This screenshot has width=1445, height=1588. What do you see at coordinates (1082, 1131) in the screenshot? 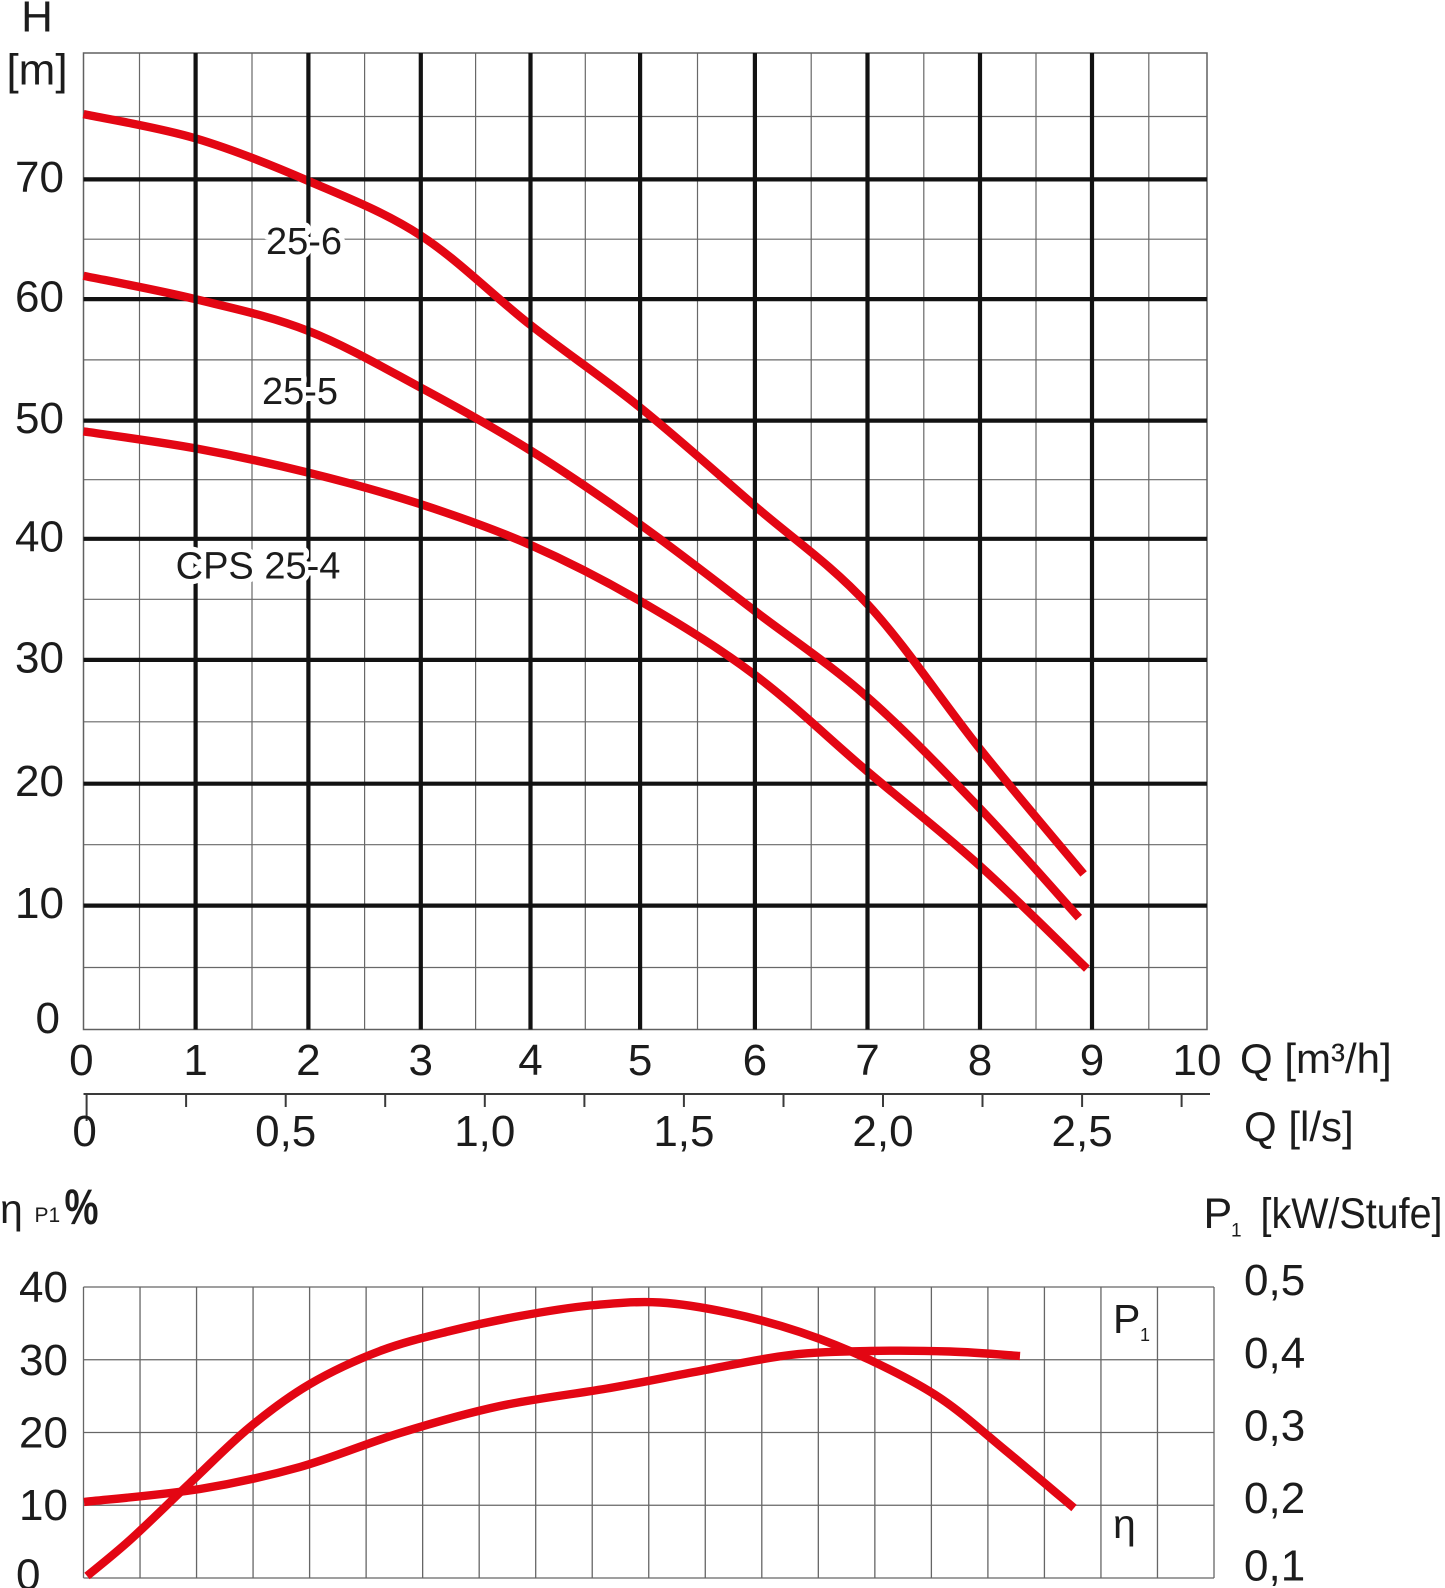
I see `svg-text: 2,5` at bounding box center [1082, 1131].